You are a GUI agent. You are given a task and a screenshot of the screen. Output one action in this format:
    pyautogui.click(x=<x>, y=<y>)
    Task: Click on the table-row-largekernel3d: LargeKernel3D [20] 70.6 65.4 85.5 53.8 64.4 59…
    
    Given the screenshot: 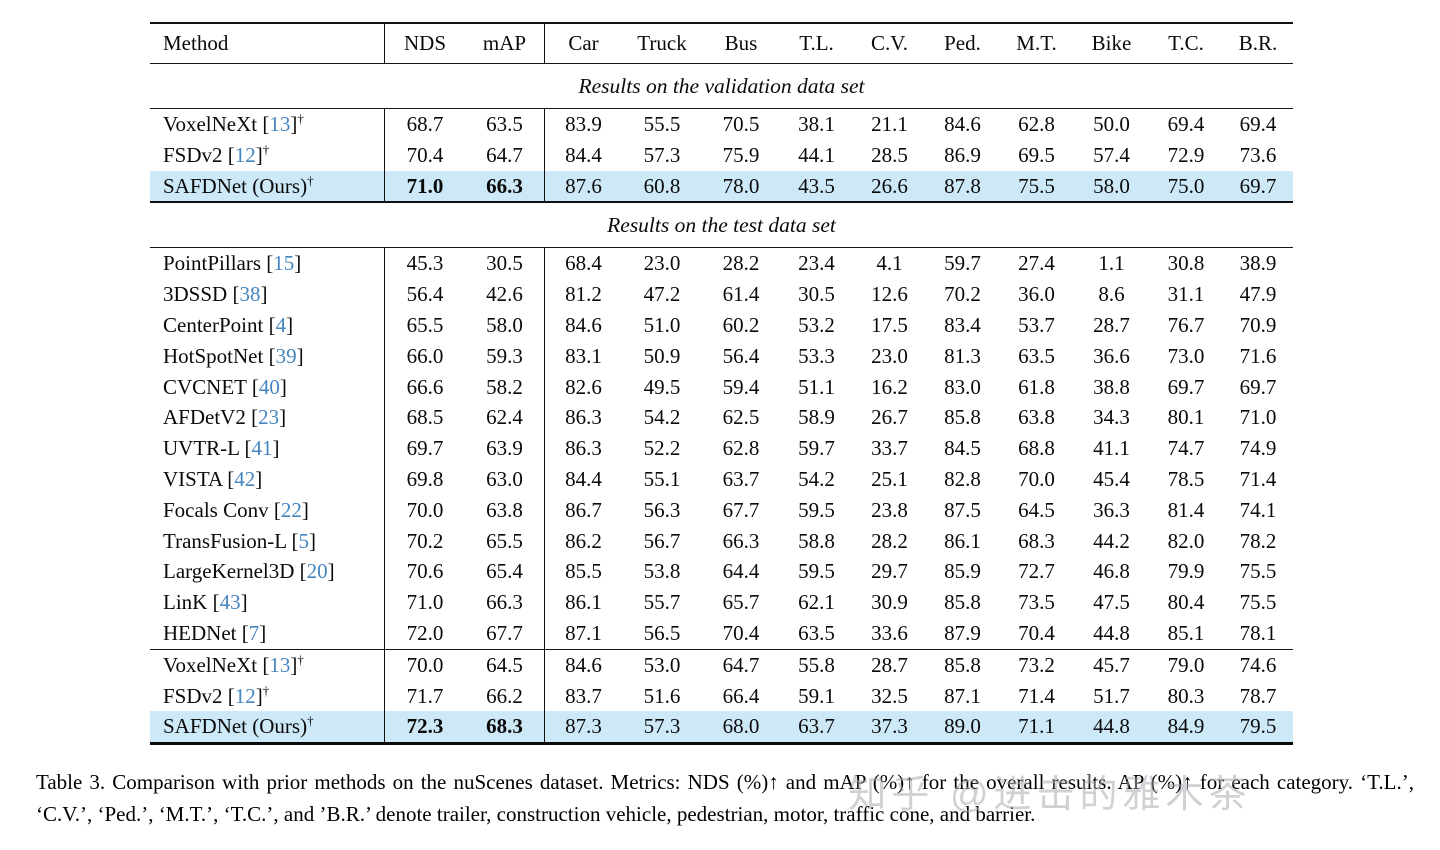 What is the action you would take?
    pyautogui.click(x=721, y=572)
    